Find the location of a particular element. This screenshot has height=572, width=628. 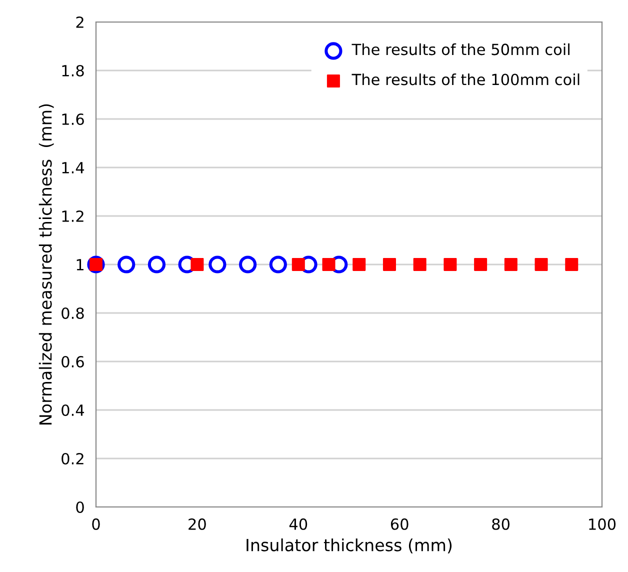

y-tick-label: 0 is located at coordinates (80, 507).